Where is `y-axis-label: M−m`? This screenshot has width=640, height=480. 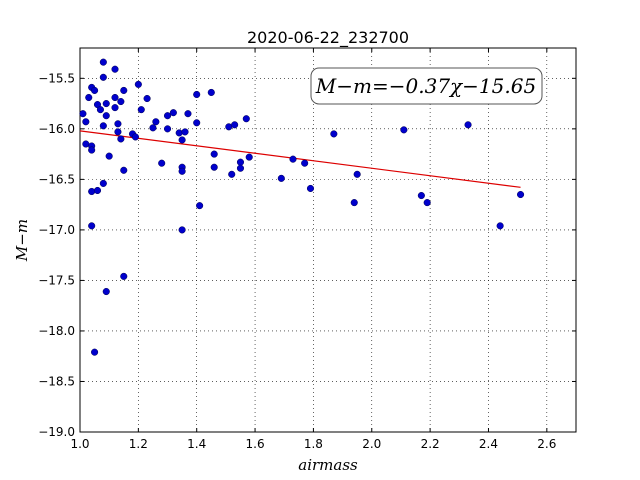
y-axis-label: M−m is located at coordinates (22, 240).